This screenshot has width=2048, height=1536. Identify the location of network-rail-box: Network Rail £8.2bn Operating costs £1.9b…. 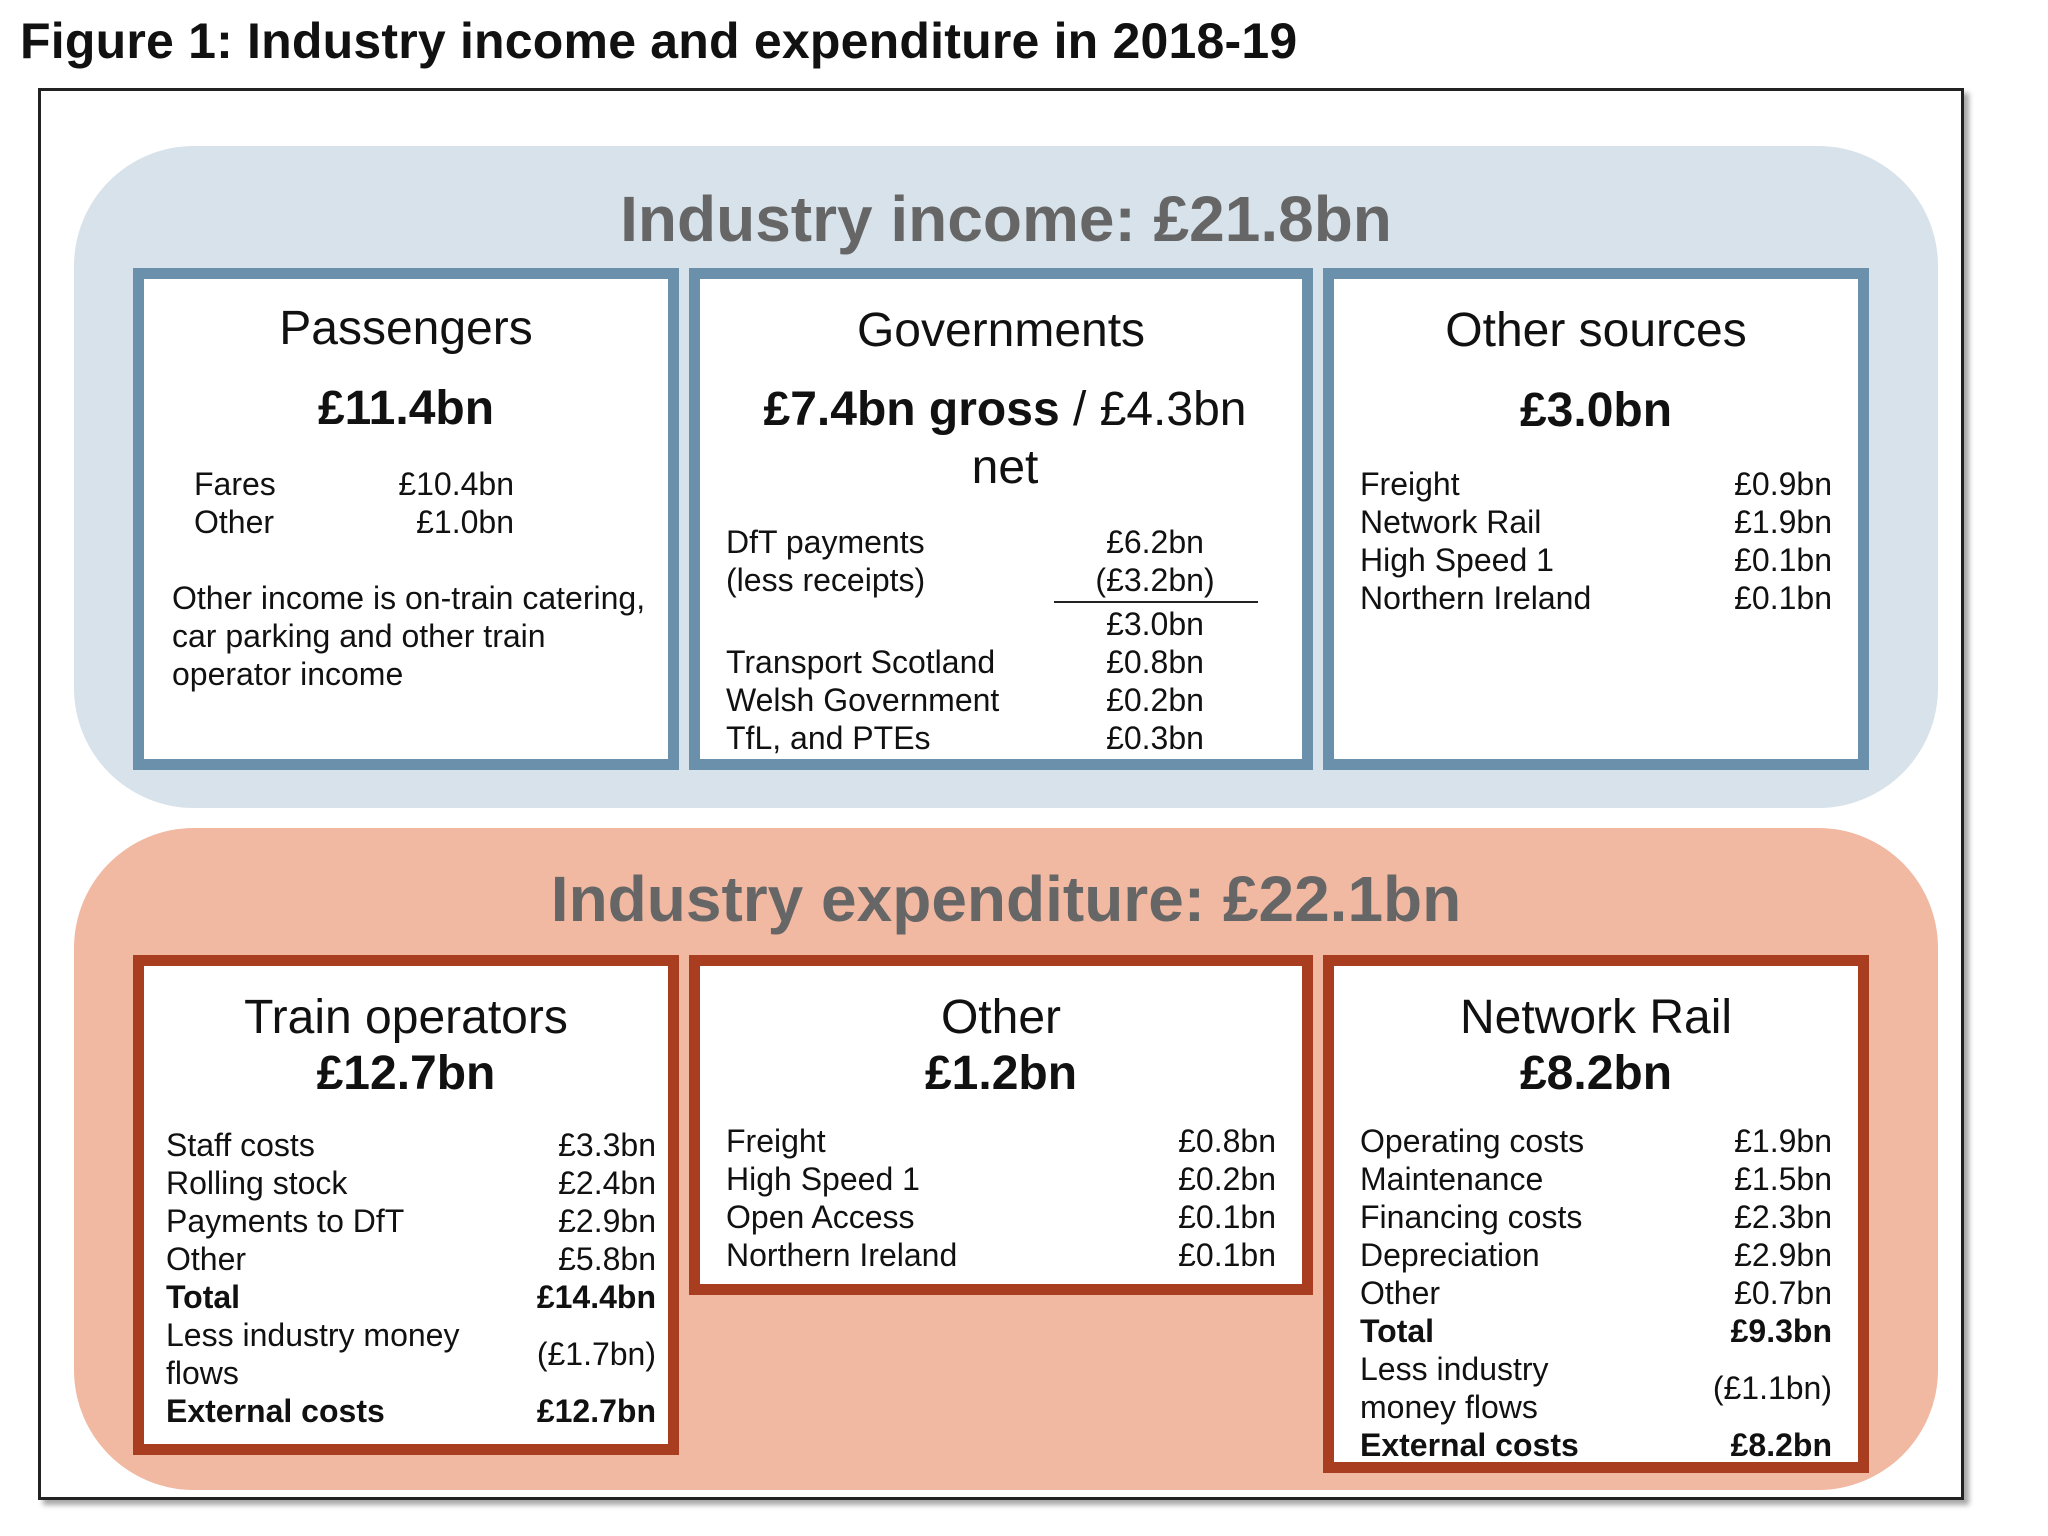
(1596, 1214).